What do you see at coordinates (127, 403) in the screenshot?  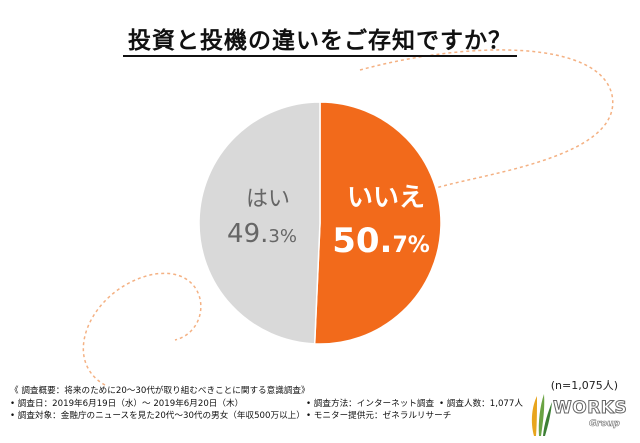 I see `notes-date: • 調査日：2019年6月19日（水）～ 2019年6月20日（木）` at bounding box center [127, 403].